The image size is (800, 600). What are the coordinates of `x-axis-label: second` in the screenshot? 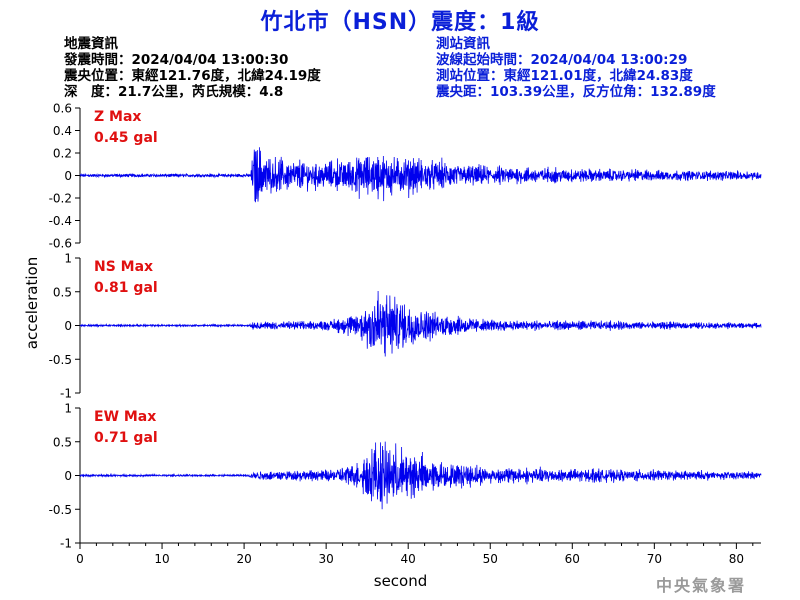 It's located at (401, 581).